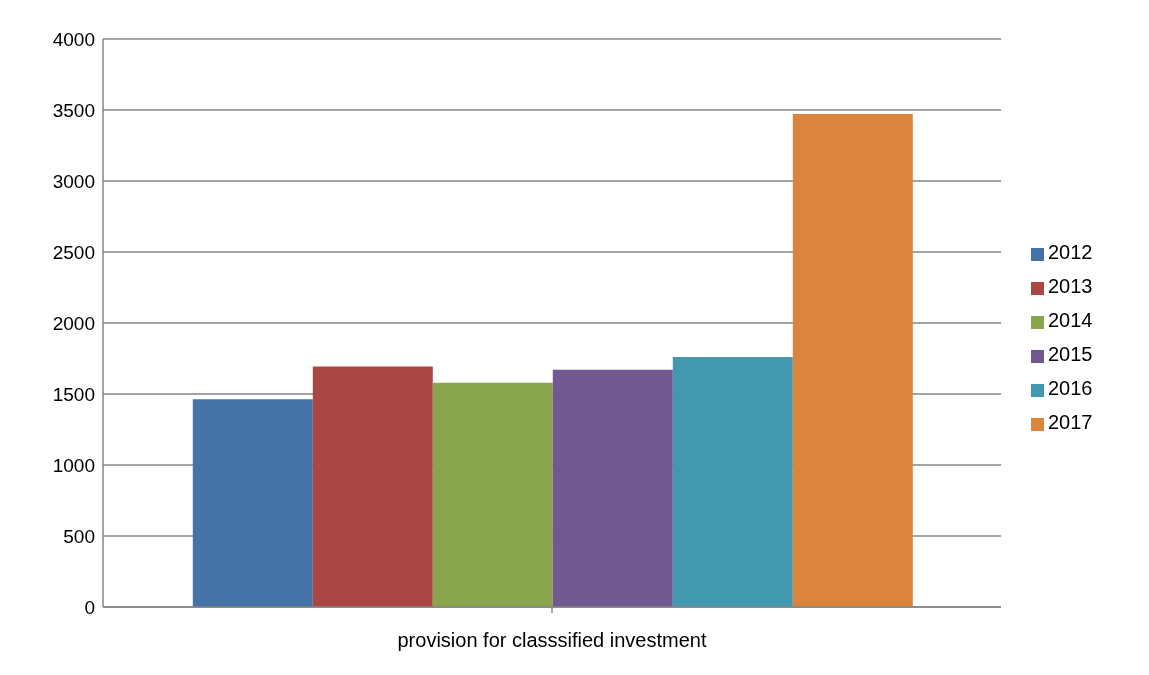 Image resolution: width=1149 pixels, height=675 pixels. What do you see at coordinates (1070, 353) in the screenshot?
I see `legend-label: 2015` at bounding box center [1070, 353].